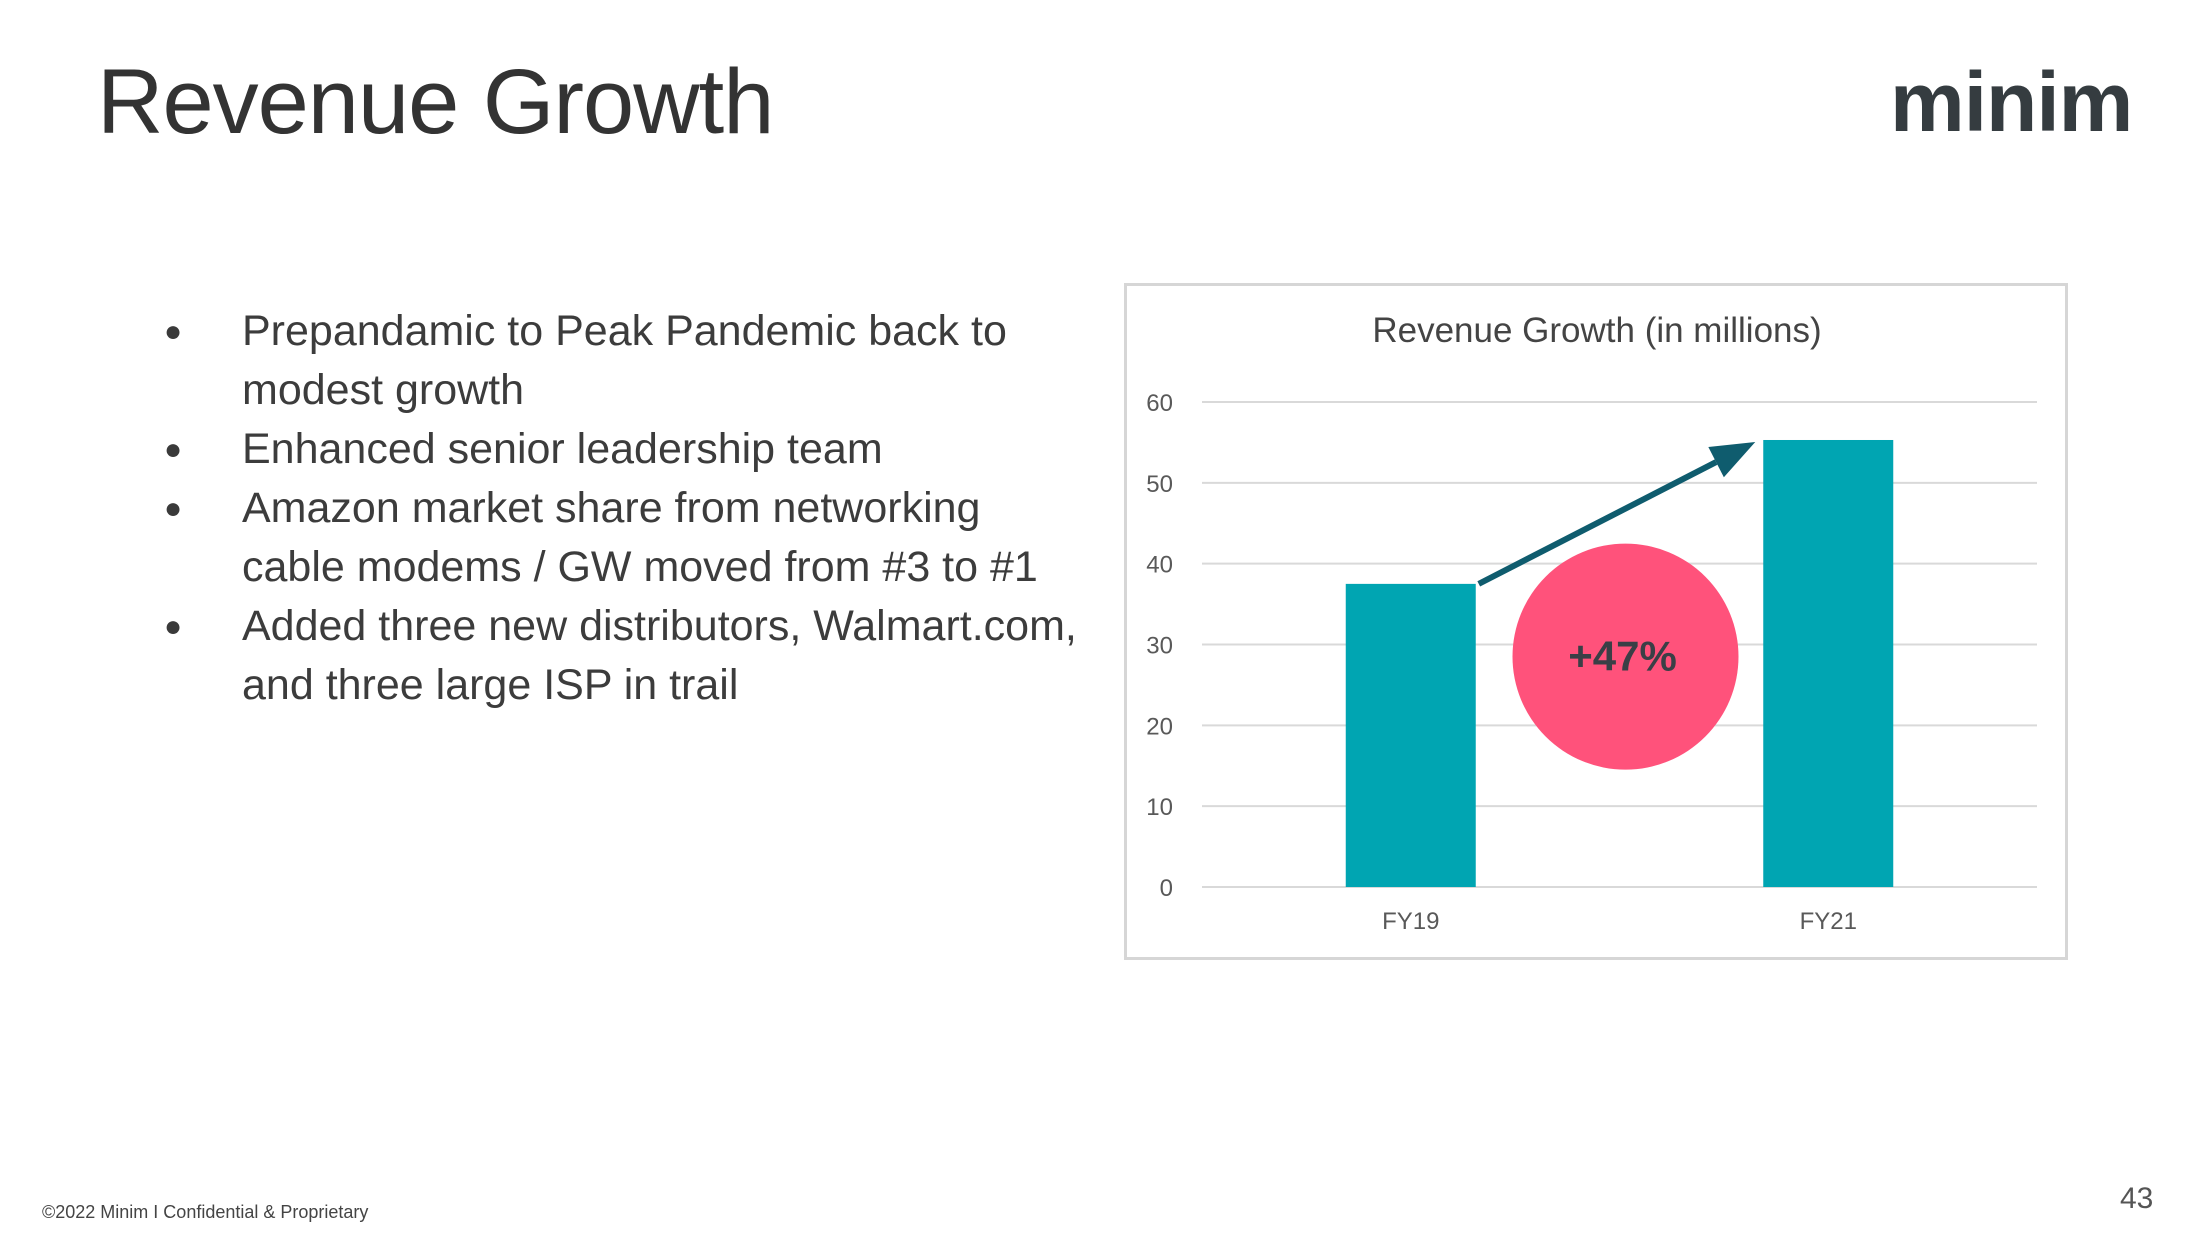 The image size is (2198, 1236). Describe the element at coordinates (1410, 921) in the screenshot. I see `x-tick-label: FY19` at that location.